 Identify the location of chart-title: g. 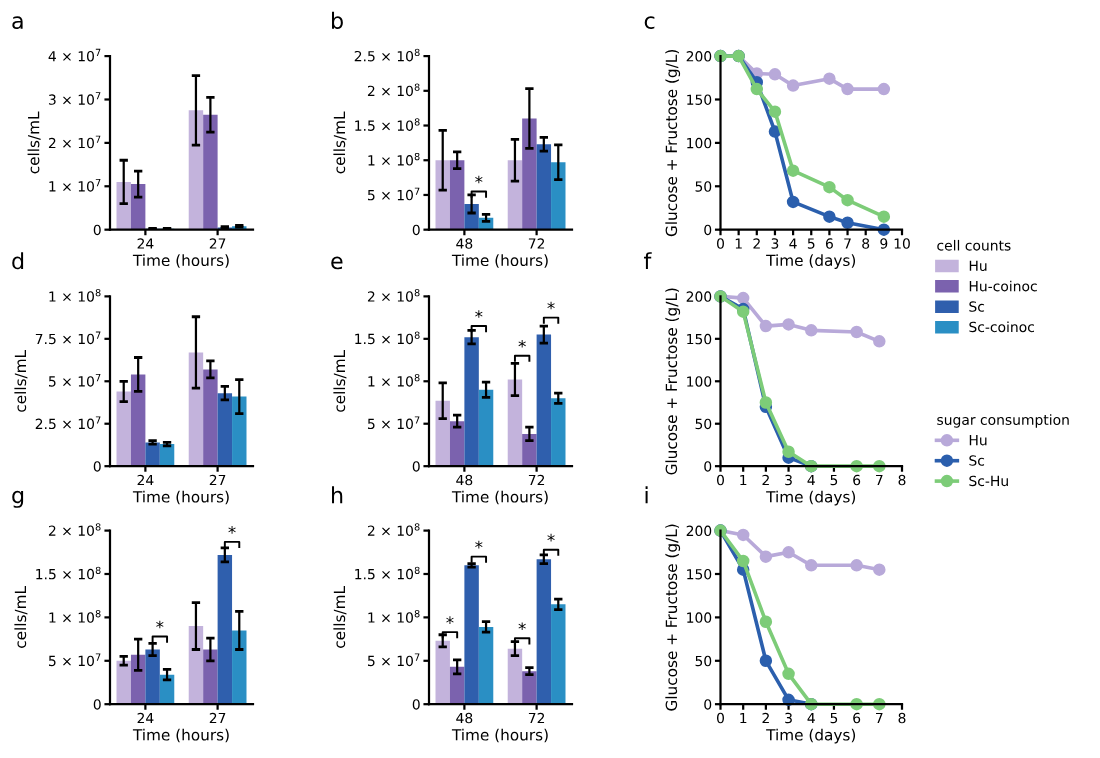
(18, 499).